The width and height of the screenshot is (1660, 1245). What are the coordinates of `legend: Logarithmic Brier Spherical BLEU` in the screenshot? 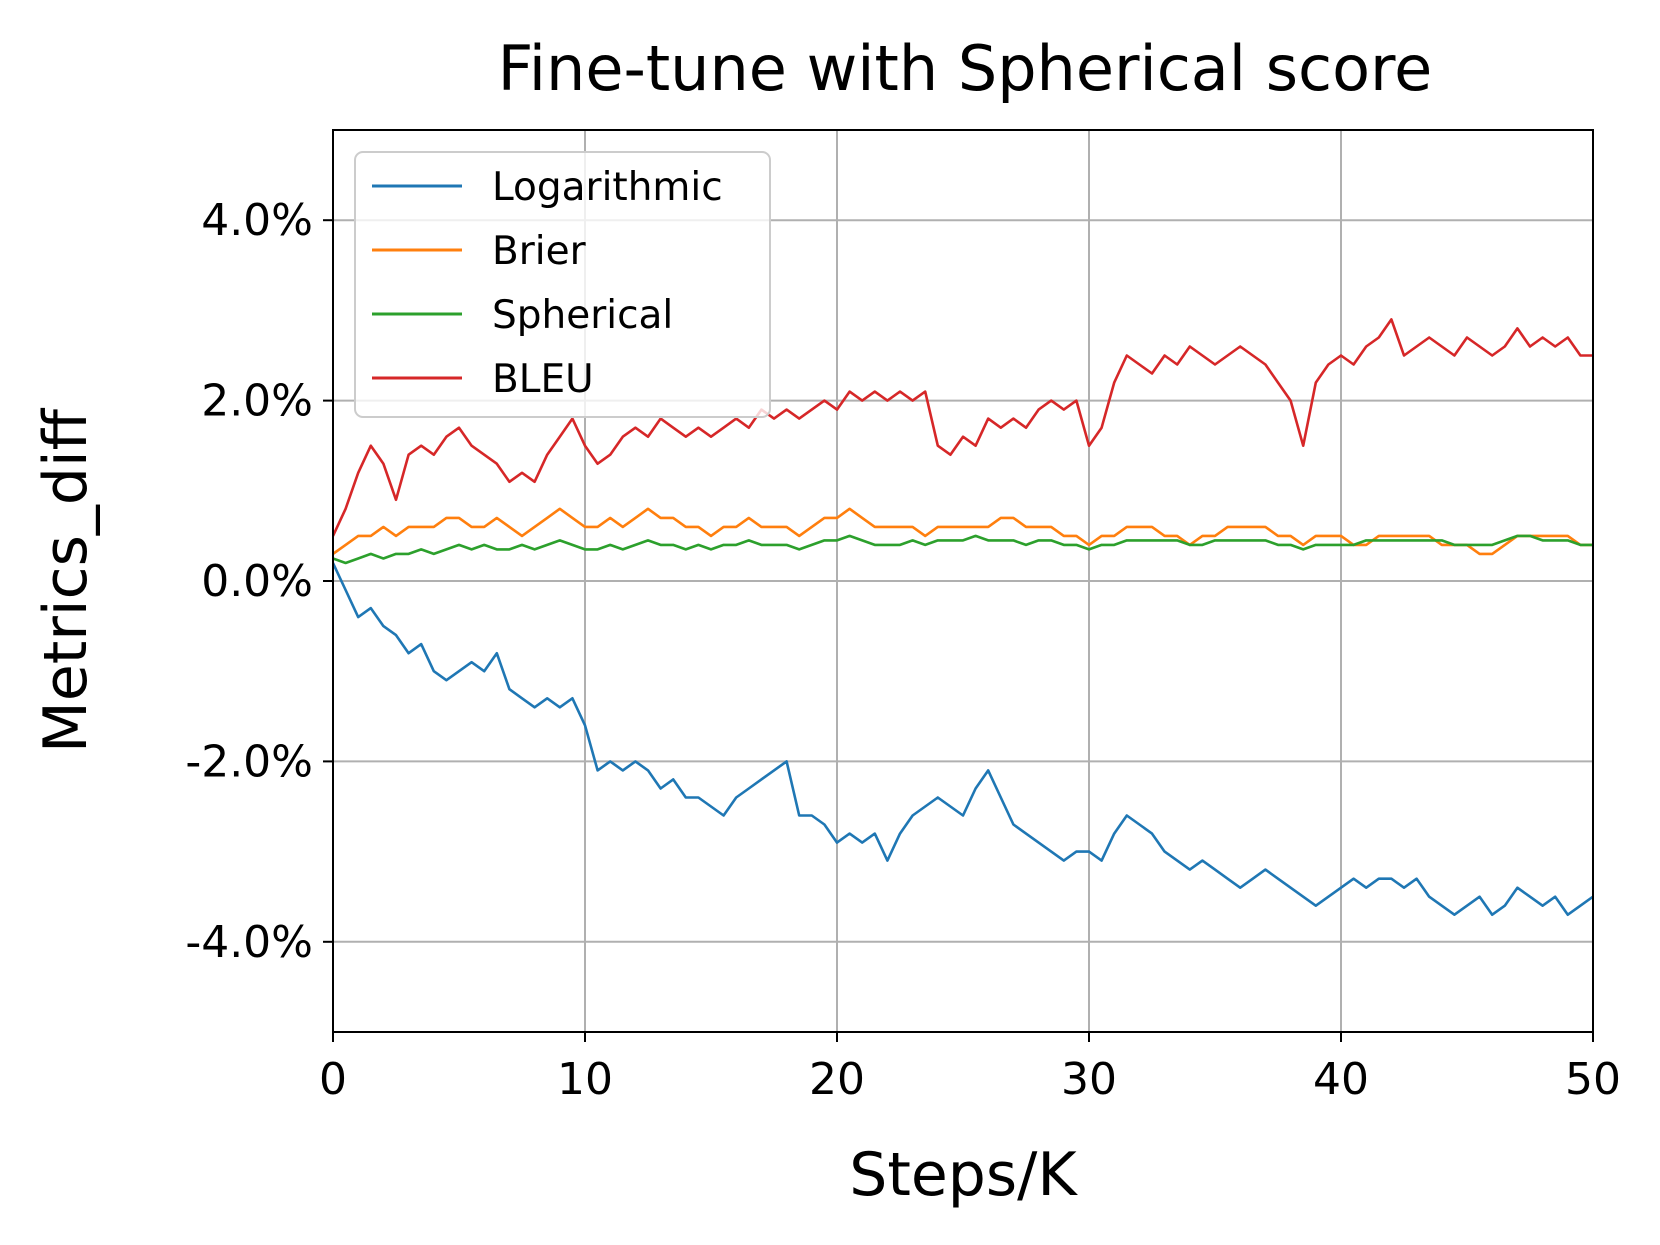 It's located at (562, 284).